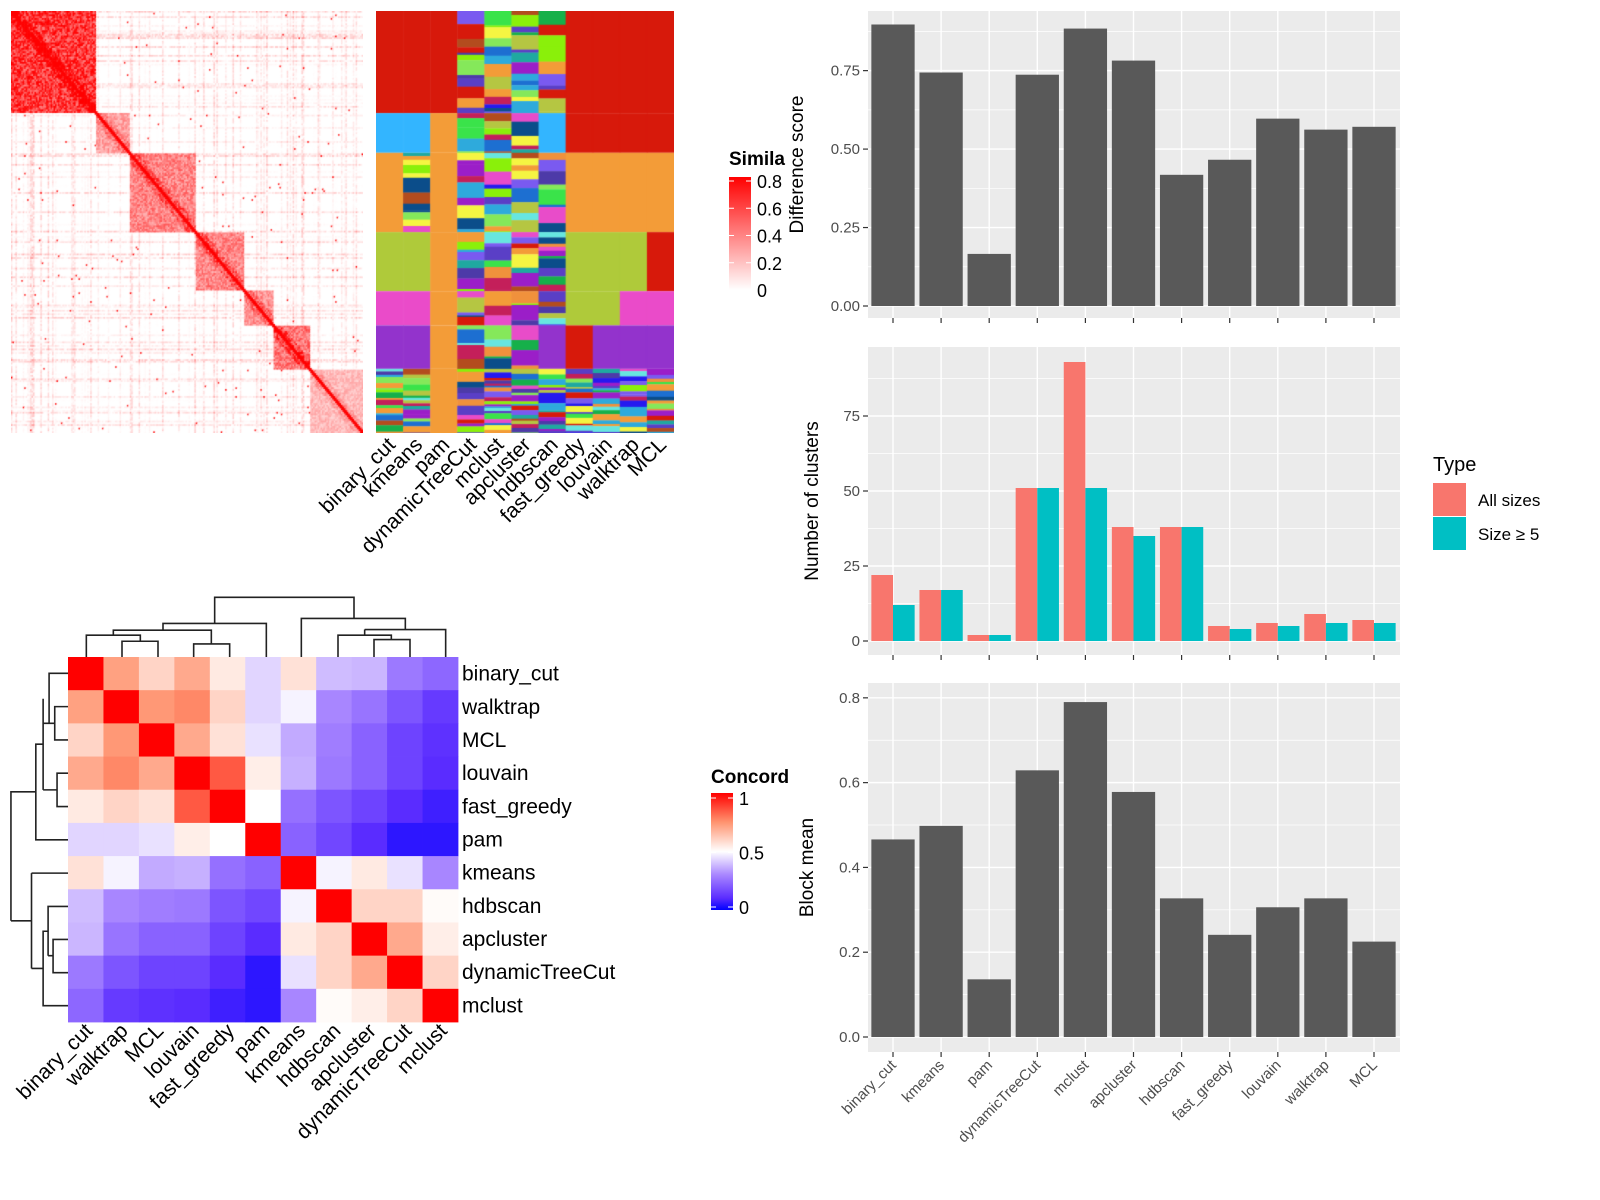 The height and width of the screenshot is (1200, 1600). What do you see at coordinates (979, 1073) in the screenshot?
I see `x-tick-label: pam` at bounding box center [979, 1073].